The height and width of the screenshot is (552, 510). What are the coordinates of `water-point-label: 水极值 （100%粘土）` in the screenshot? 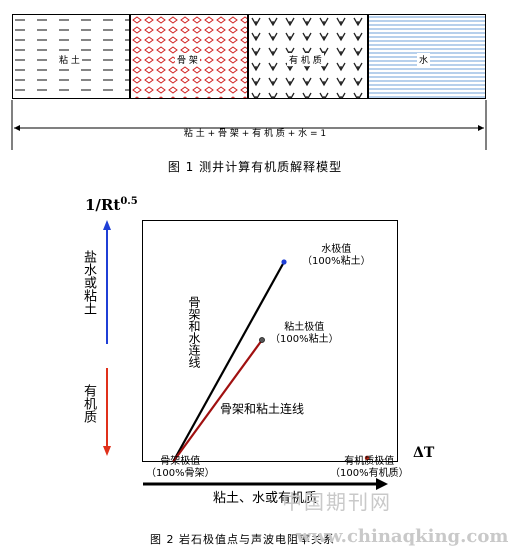 It's located at (336, 255).